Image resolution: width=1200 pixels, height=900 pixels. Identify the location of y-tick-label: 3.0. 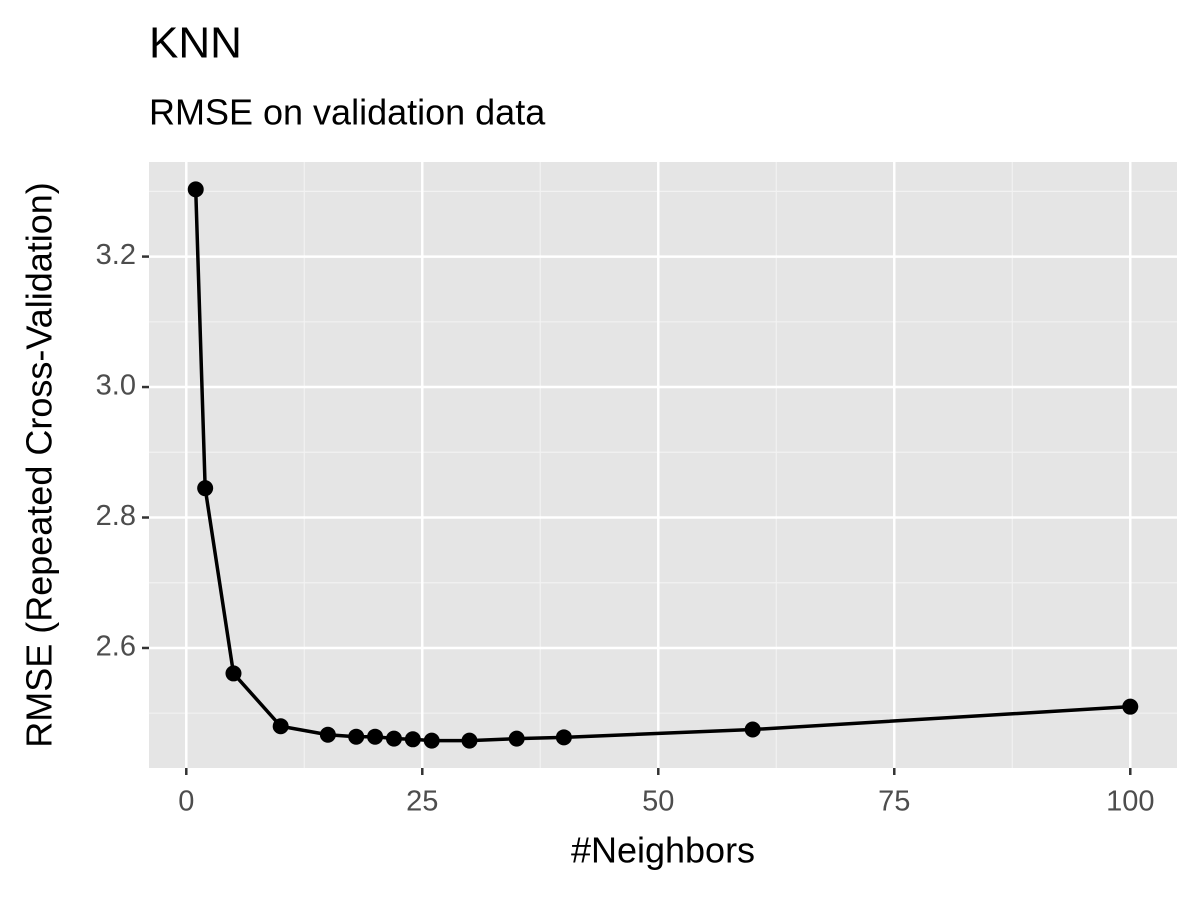
(116, 386).